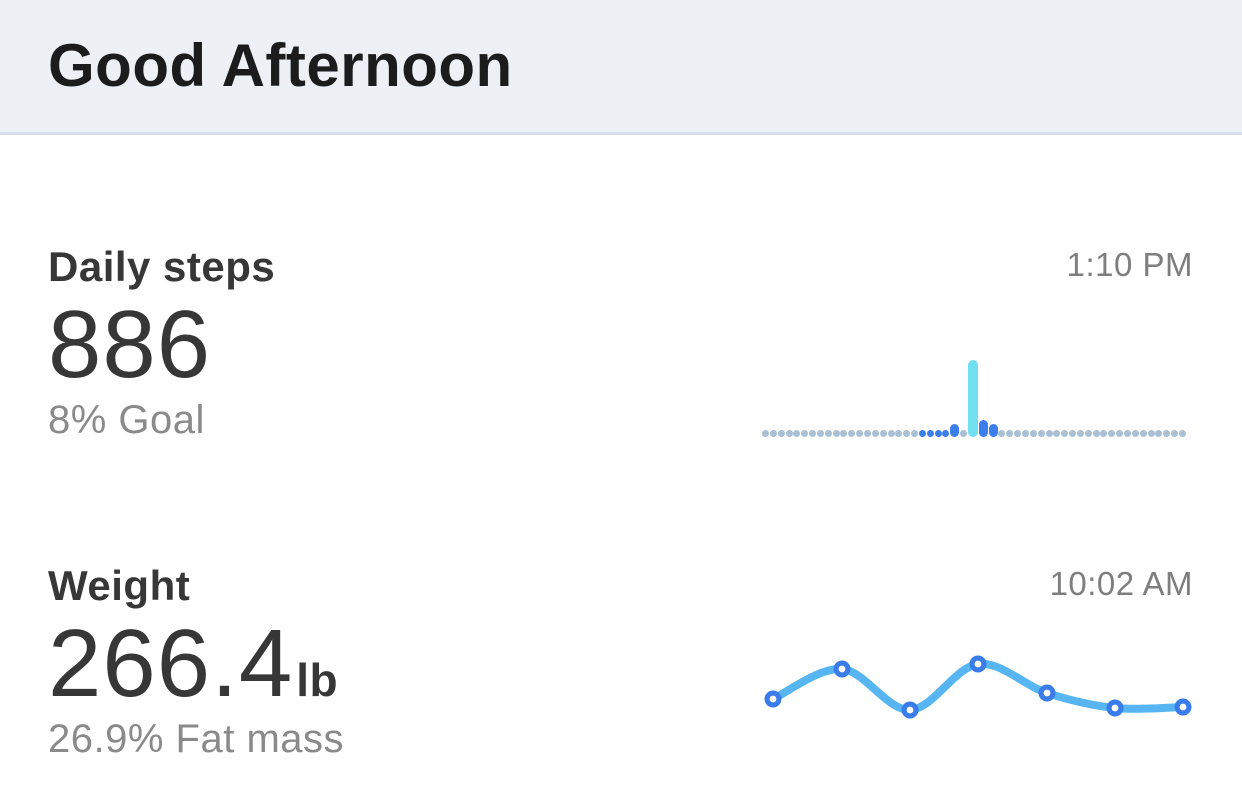  I want to click on weight-card-title: Weight, so click(119, 585).